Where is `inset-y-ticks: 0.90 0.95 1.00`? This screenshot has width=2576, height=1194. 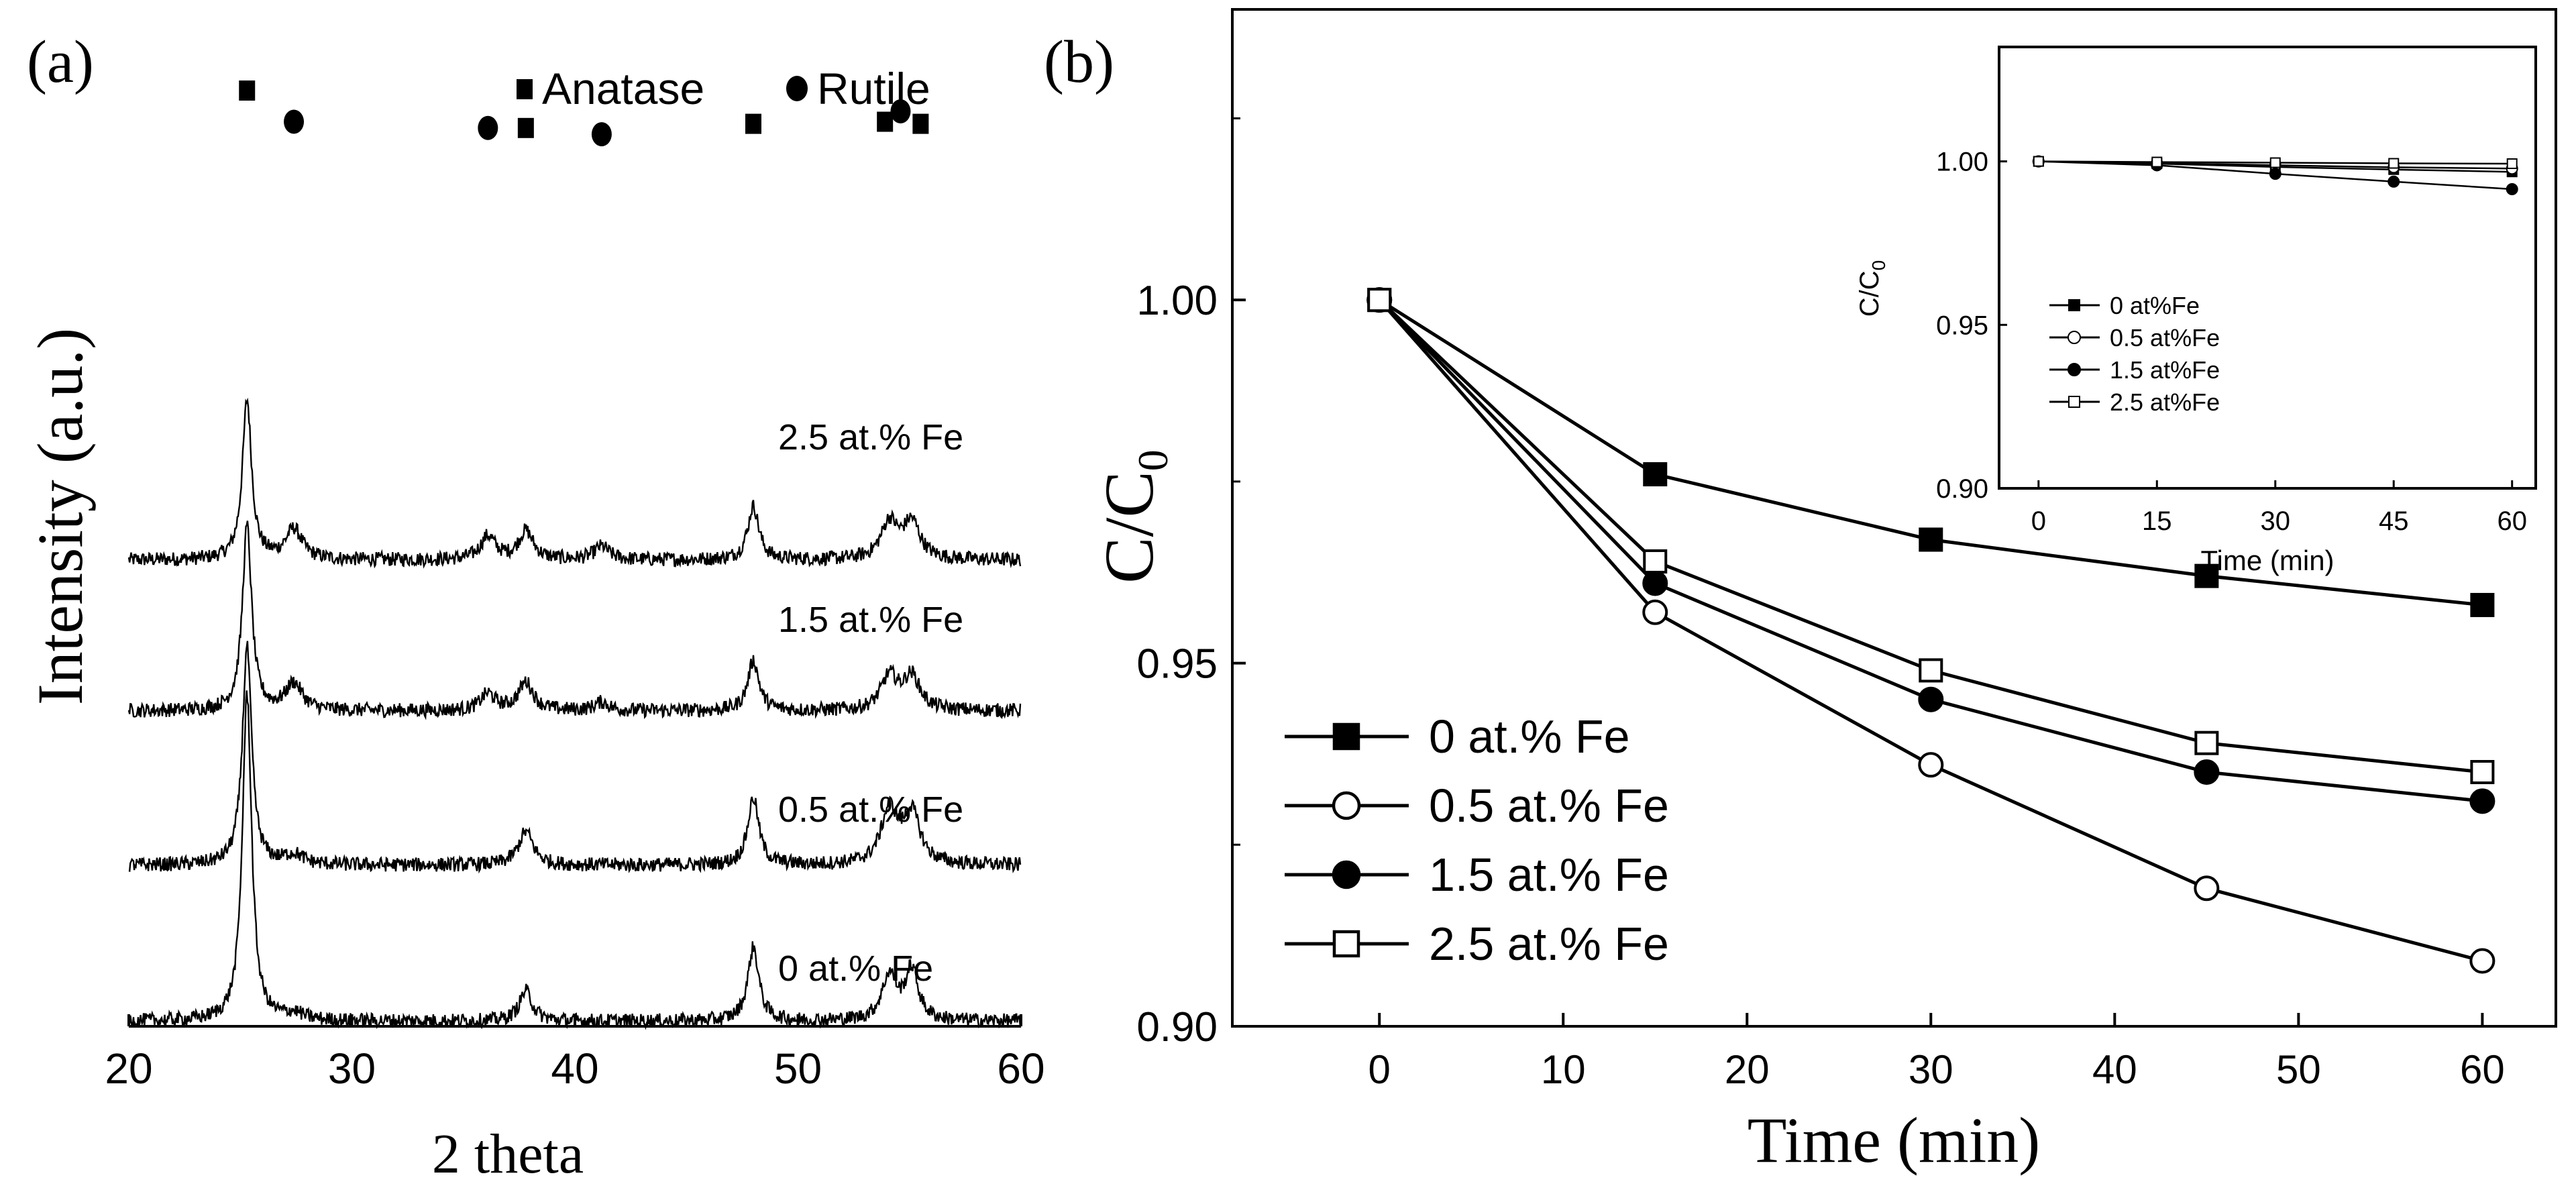 inset-y-ticks: 0.90 0.95 1.00 is located at coordinates (1971, 326).